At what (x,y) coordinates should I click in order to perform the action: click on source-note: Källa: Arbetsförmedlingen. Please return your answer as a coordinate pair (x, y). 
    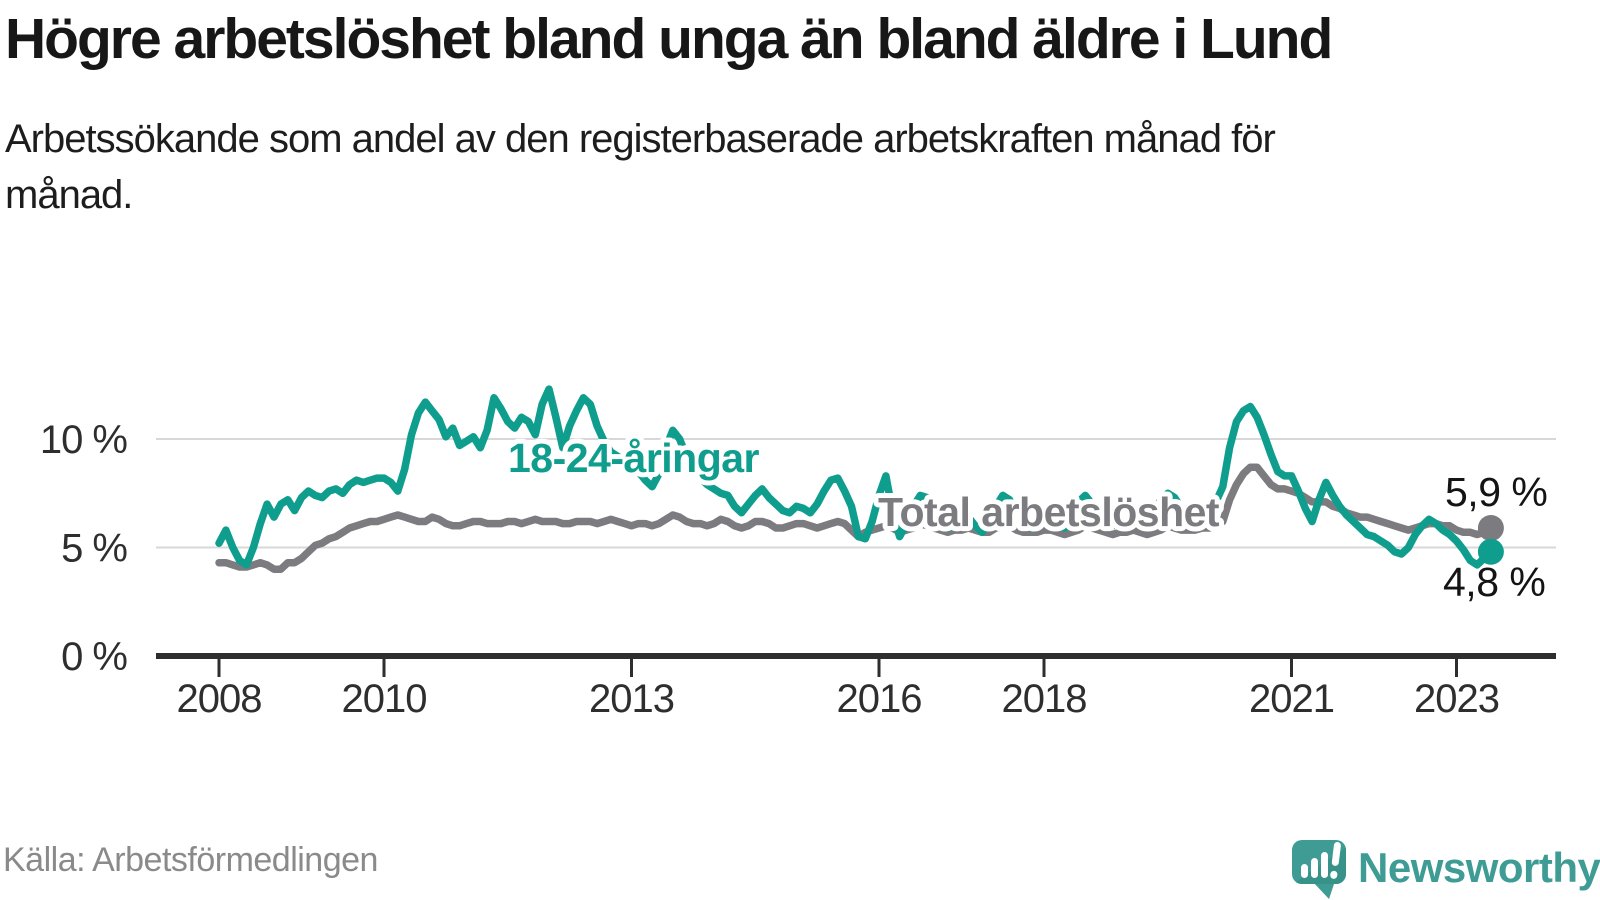
    Looking at the image, I should click on (190, 860).